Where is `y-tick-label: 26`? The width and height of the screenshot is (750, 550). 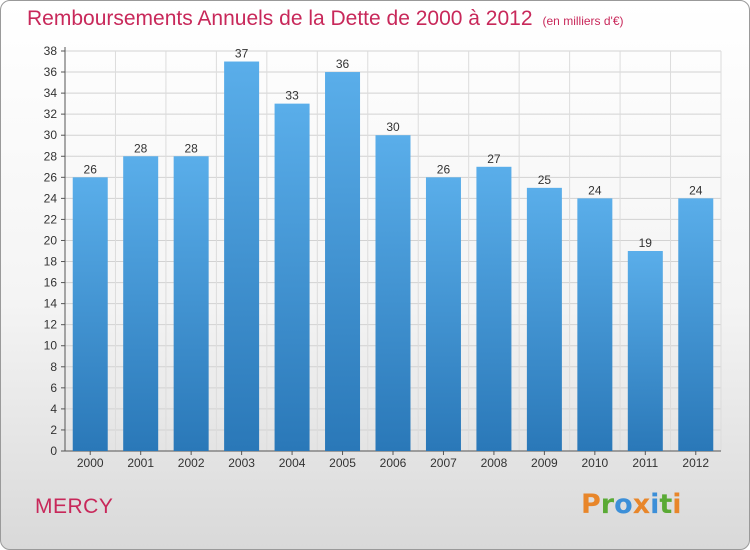
y-tick-label: 26 is located at coordinates (51, 177).